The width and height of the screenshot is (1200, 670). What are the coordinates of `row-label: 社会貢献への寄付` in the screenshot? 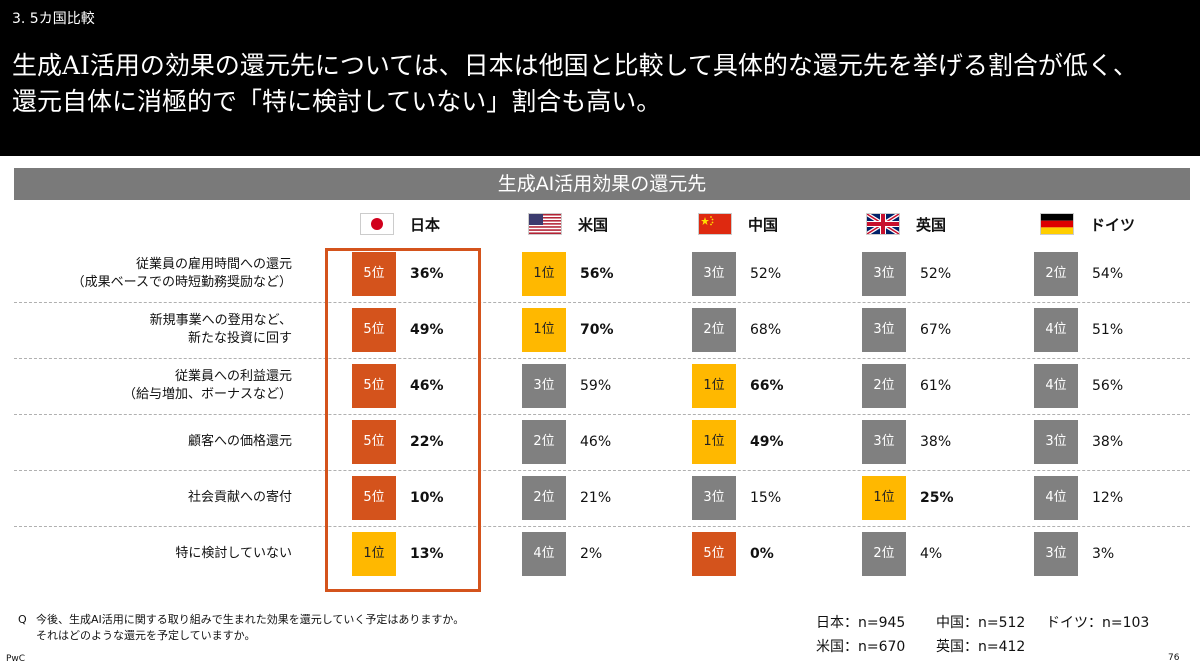 It's located at (156, 498).